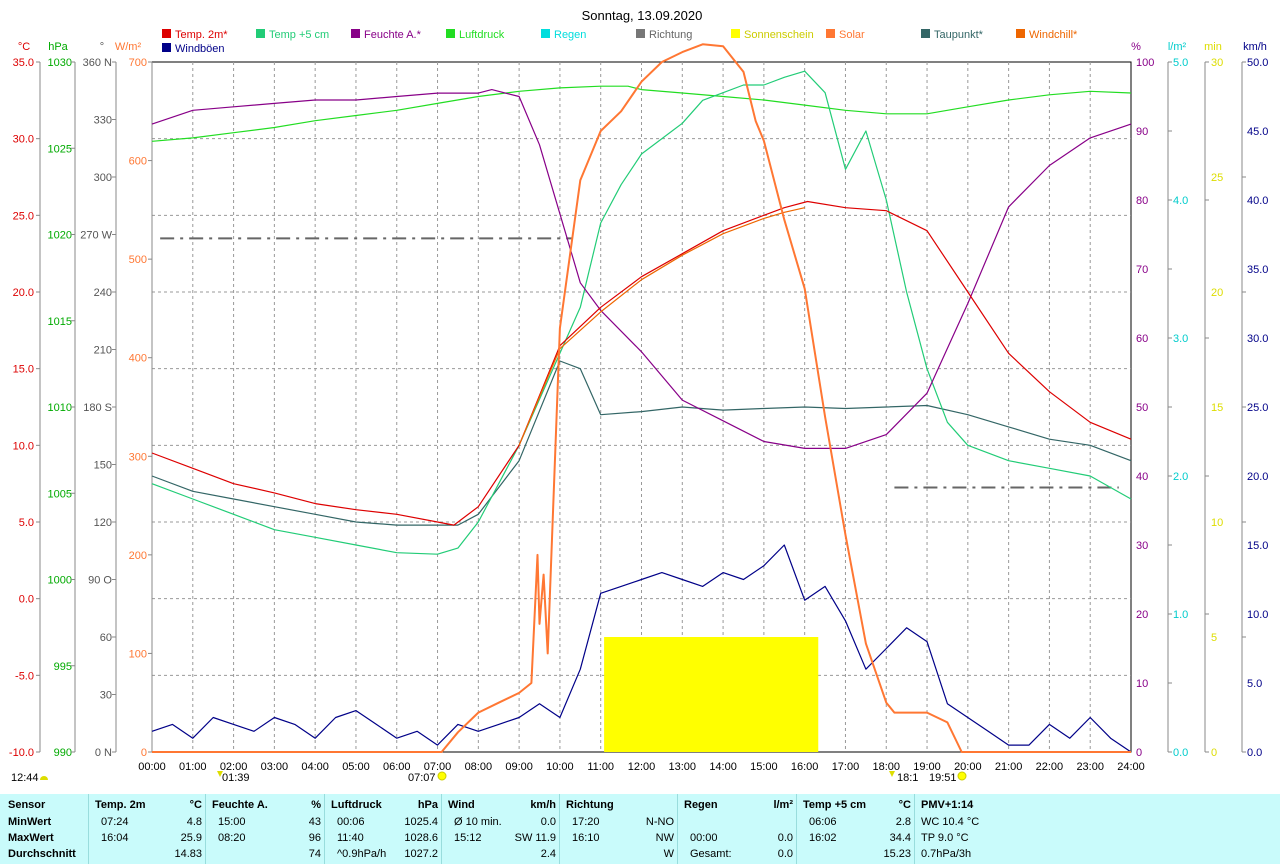  Describe the element at coordinates (1257, 477) in the screenshot. I see `axis-tick-wind: 20.0` at that location.